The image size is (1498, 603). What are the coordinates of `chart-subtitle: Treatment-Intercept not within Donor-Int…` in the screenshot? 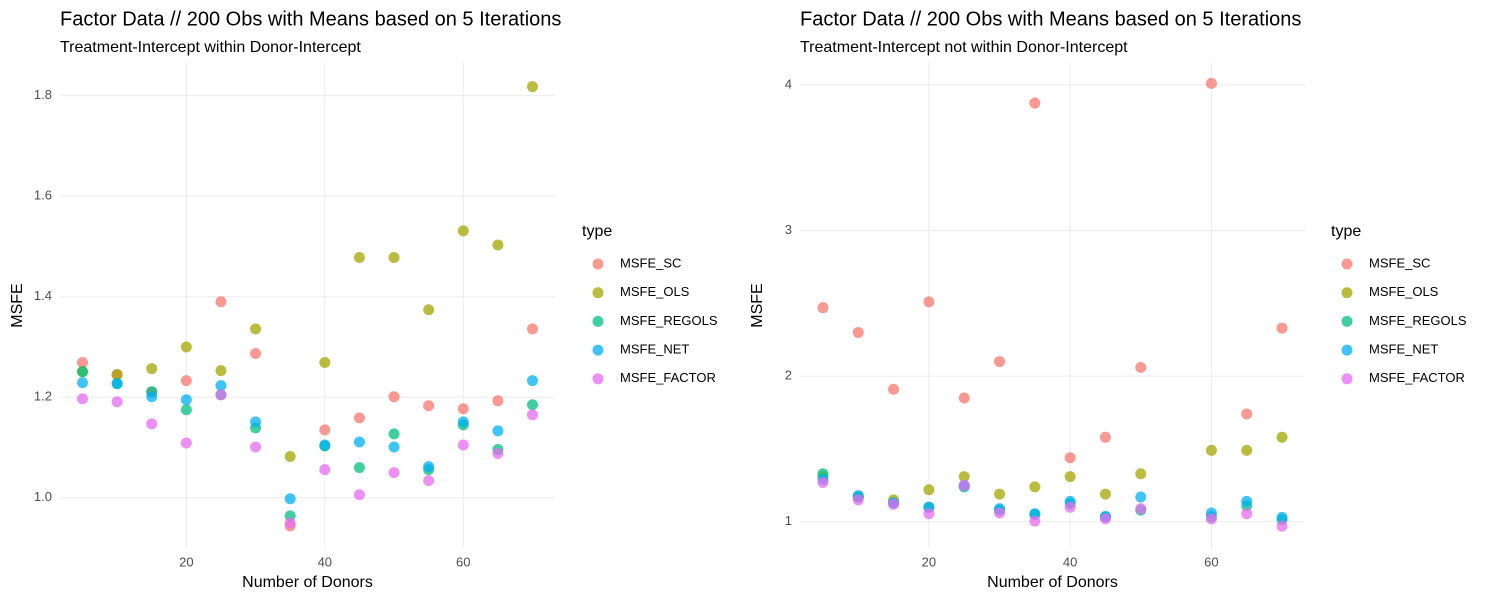 It's located at (964, 47).